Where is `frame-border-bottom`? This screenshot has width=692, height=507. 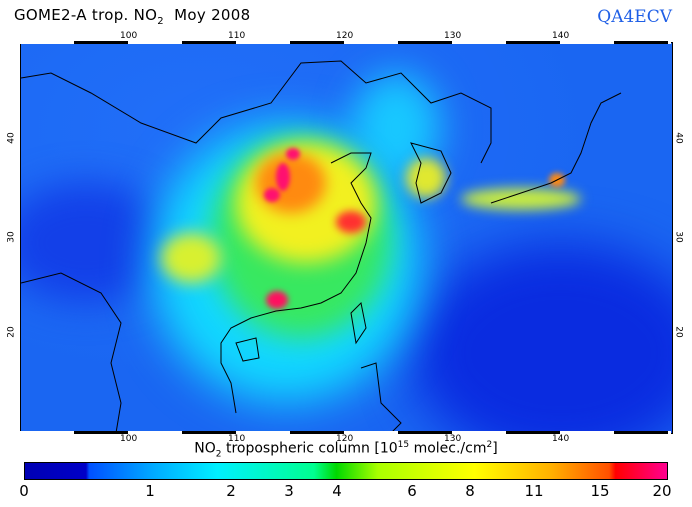
frame-border-bottom is located at coordinates (345, 432).